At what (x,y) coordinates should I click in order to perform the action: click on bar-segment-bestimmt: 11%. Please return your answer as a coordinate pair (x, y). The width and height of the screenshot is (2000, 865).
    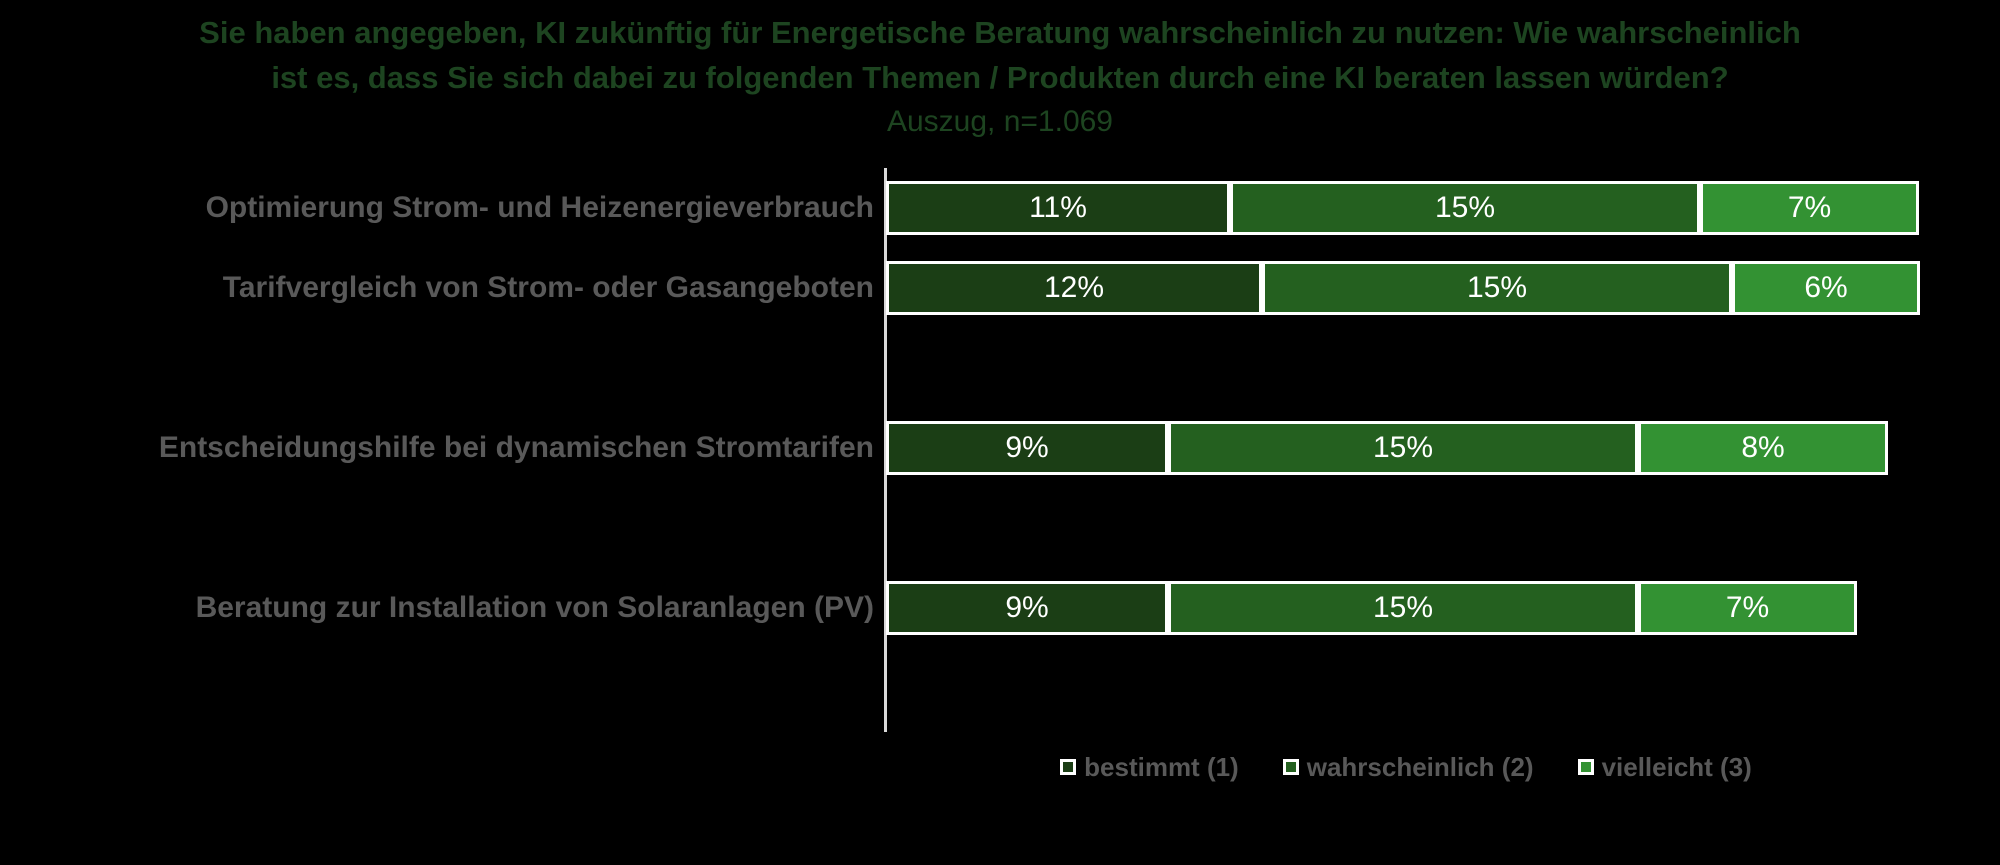
    Looking at the image, I should click on (1058, 208).